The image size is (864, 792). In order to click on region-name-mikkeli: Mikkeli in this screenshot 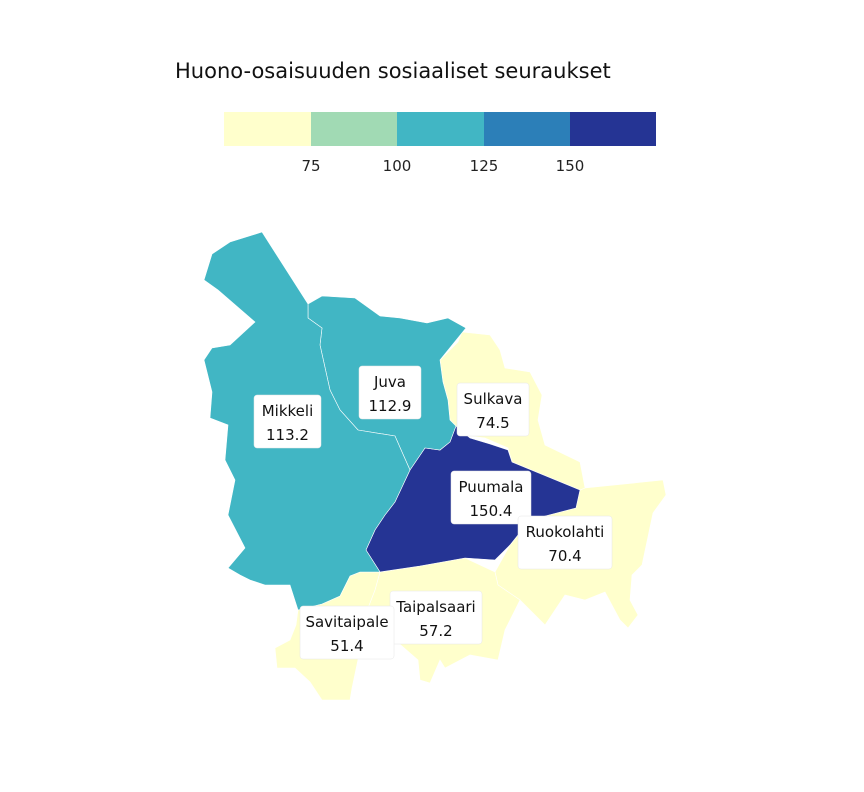, I will do `click(288, 411)`.